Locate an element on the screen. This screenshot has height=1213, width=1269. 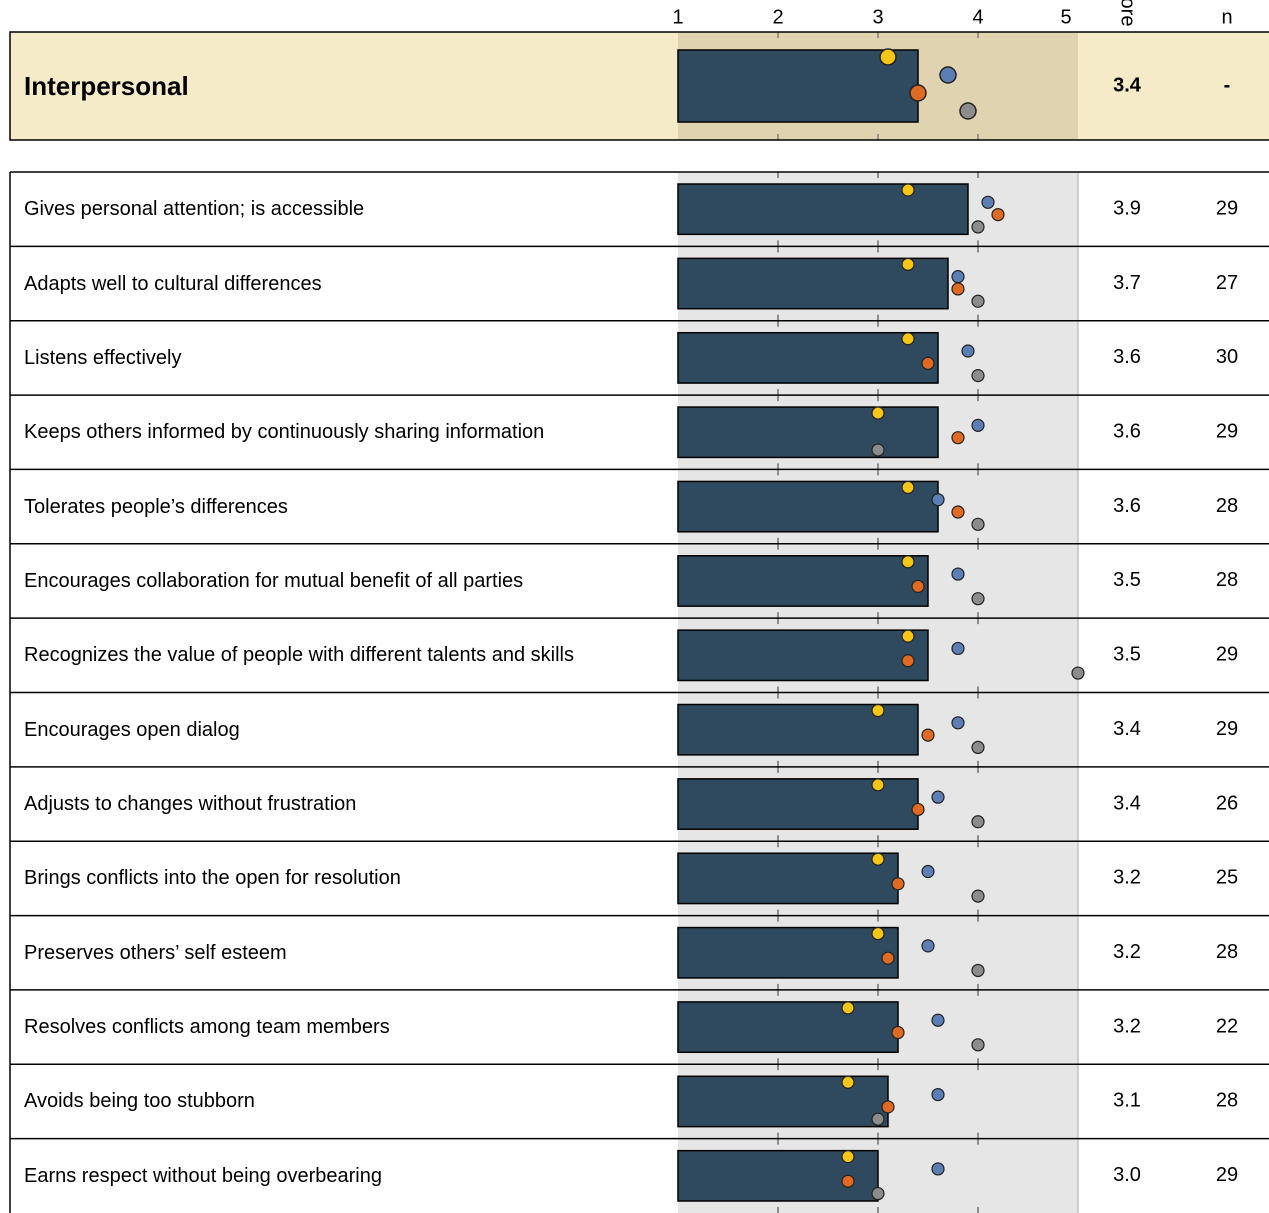
row-label: Avoids being too stubborn is located at coordinates (139, 1101).